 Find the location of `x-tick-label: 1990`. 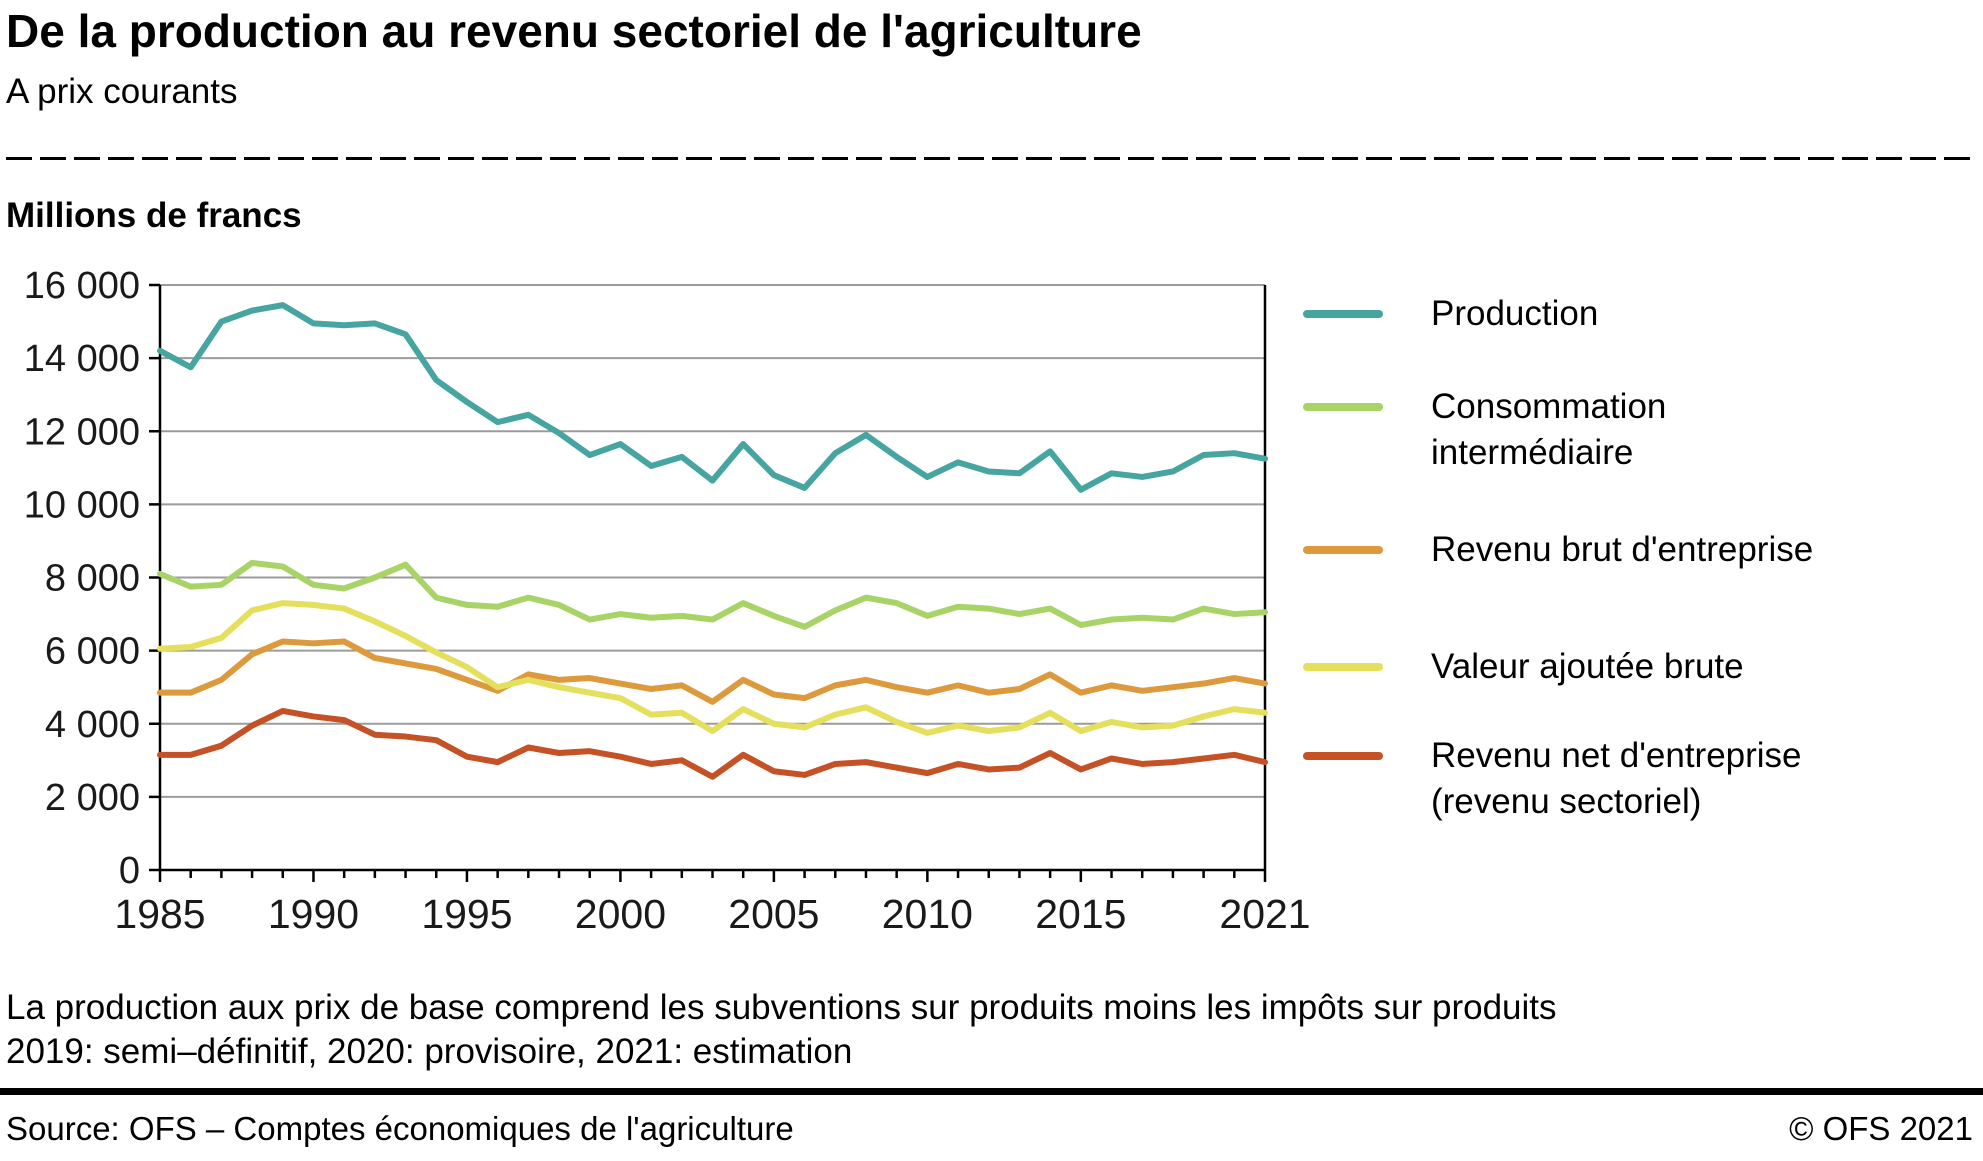

x-tick-label: 1990 is located at coordinates (313, 914).